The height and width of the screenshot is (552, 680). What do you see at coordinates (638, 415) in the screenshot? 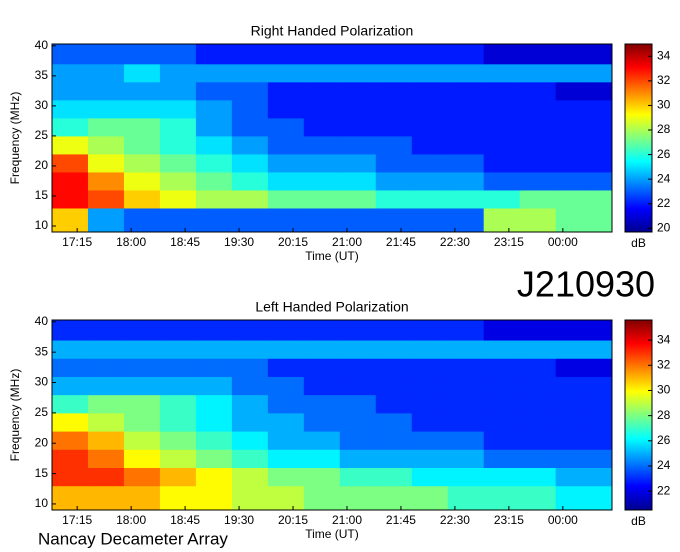
I see `colorbar` at bounding box center [638, 415].